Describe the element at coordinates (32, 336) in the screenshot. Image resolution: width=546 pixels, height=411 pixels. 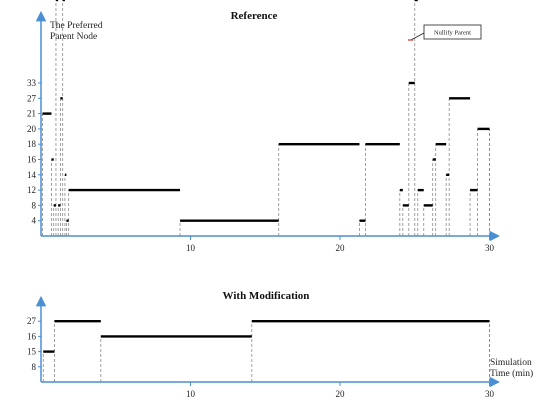
I see `modification-ytick-label: 16` at that location.